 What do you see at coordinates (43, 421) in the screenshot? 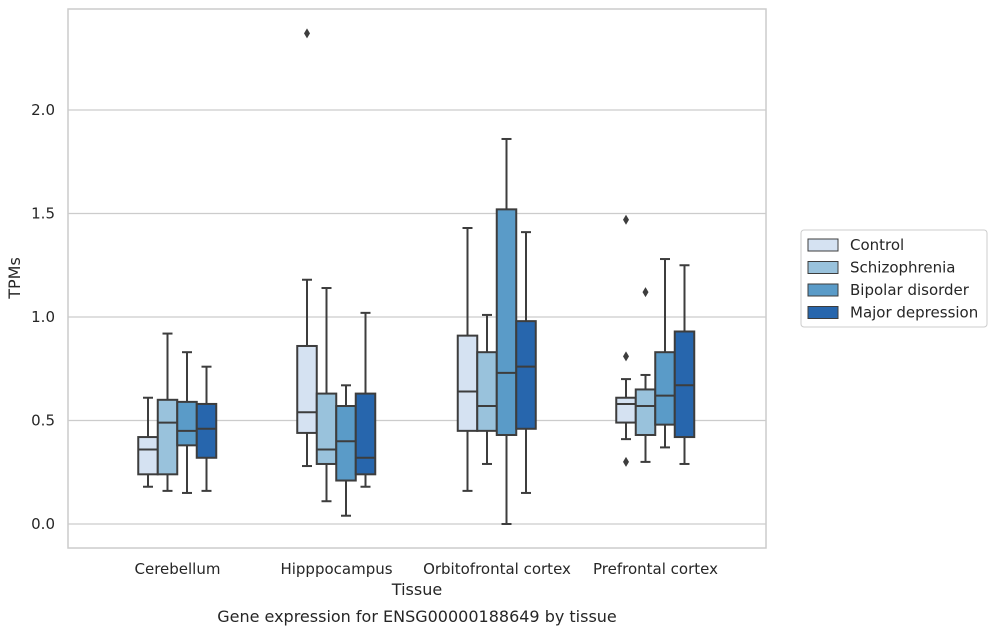
I see `y-tick-label: 0.5` at bounding box center [43, 421].